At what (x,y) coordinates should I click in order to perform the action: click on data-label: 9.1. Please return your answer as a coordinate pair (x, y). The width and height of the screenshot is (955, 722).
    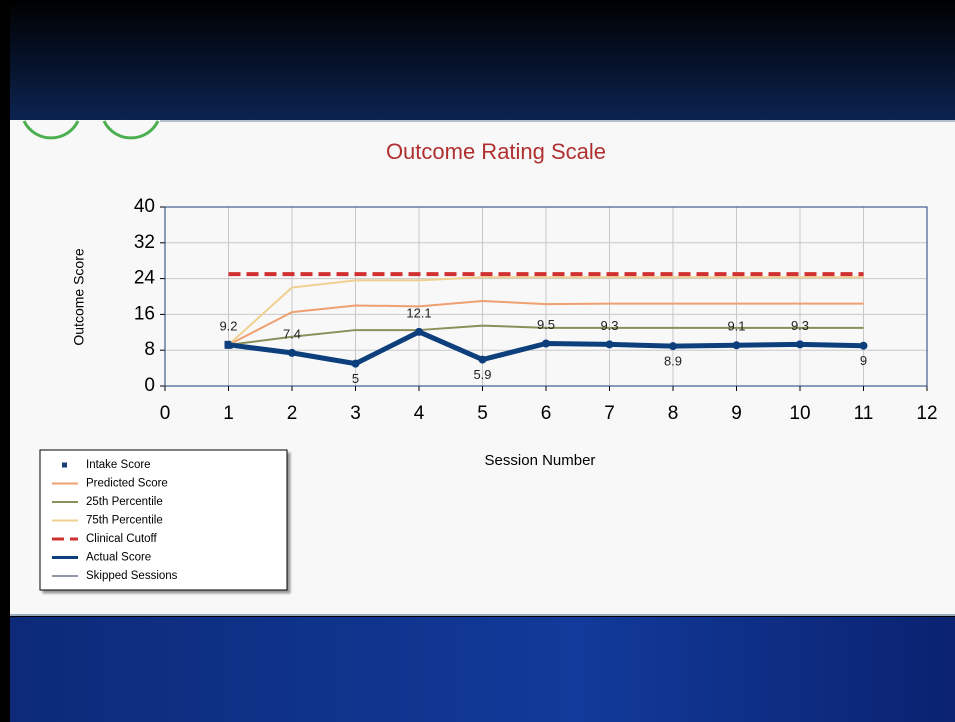
    Looking at the image, I should click on (736, 326).